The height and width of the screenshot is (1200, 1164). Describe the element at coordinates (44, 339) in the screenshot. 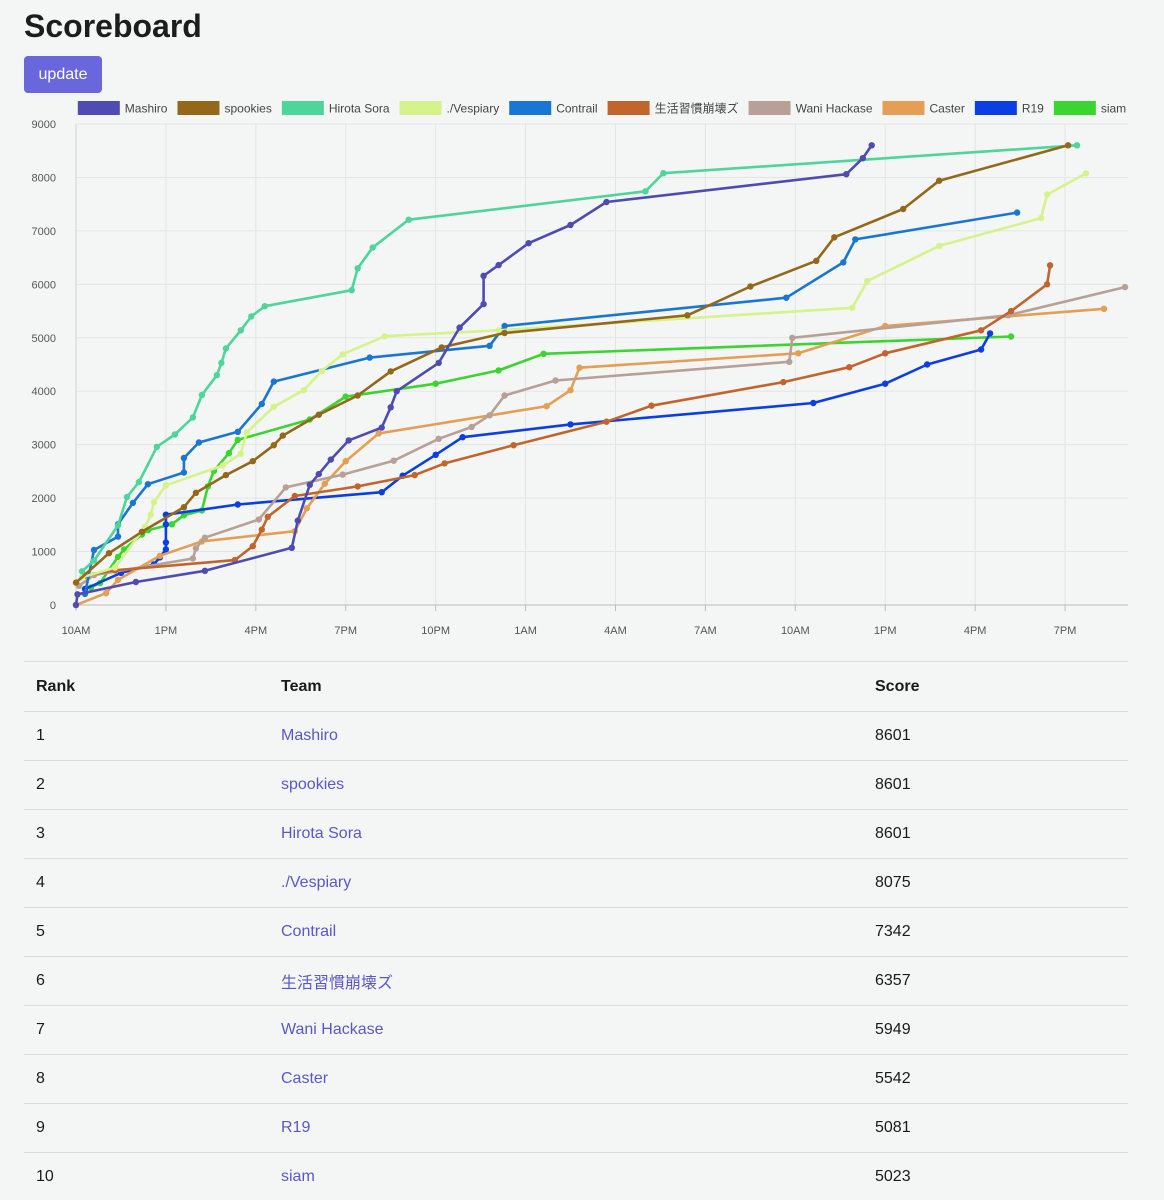

I see `y-tick-label: 5000` at that location.